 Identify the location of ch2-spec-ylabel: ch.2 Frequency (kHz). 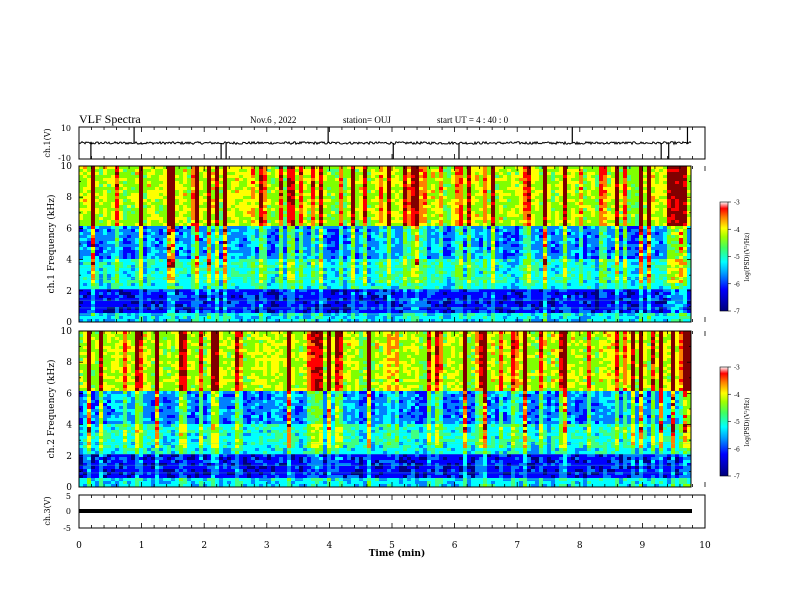
(51, 409).